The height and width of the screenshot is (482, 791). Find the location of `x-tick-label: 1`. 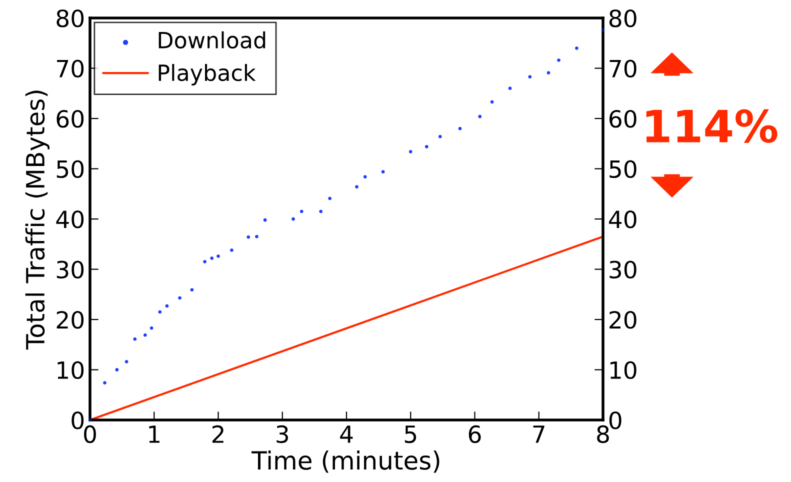

x-tick-label: 1 is located at coordinates (154, 434).